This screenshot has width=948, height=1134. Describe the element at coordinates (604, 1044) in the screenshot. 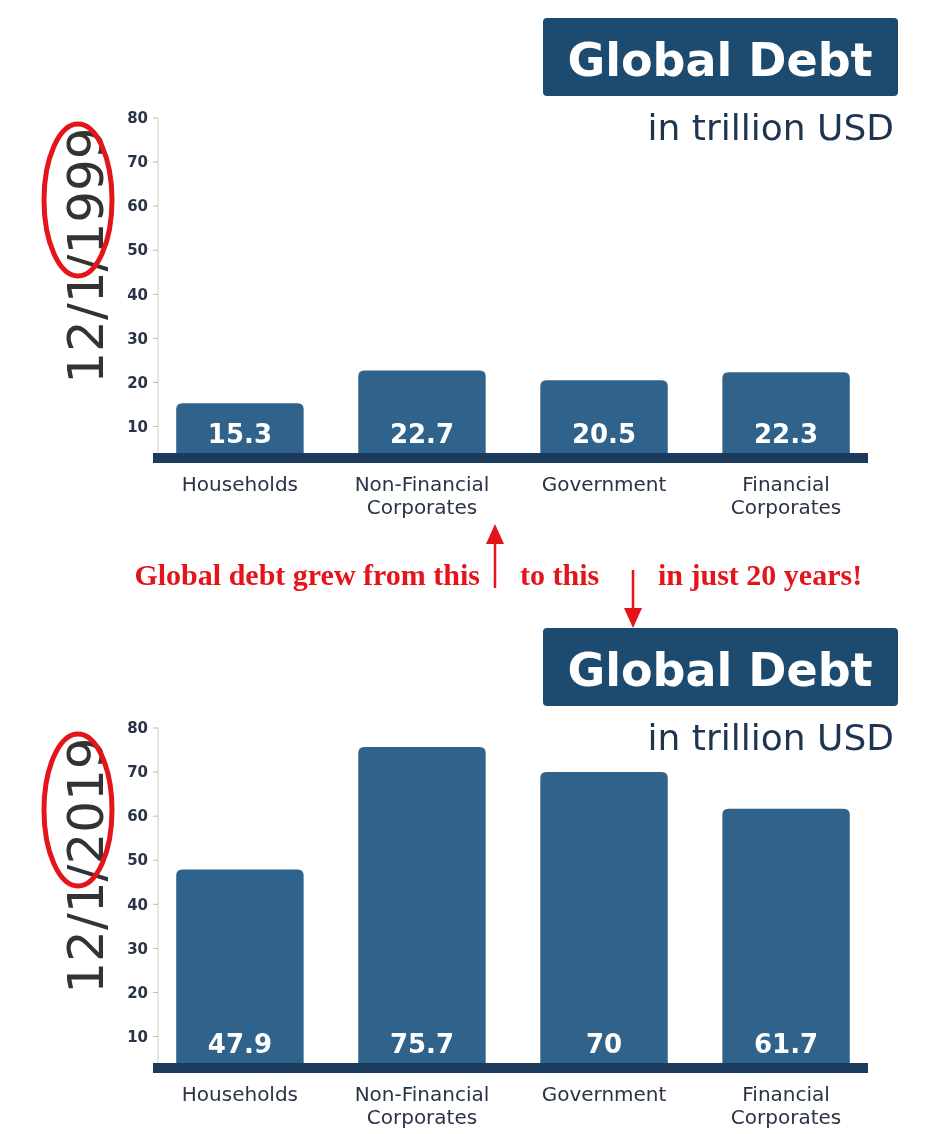

I see `data-label: 70` at that location.